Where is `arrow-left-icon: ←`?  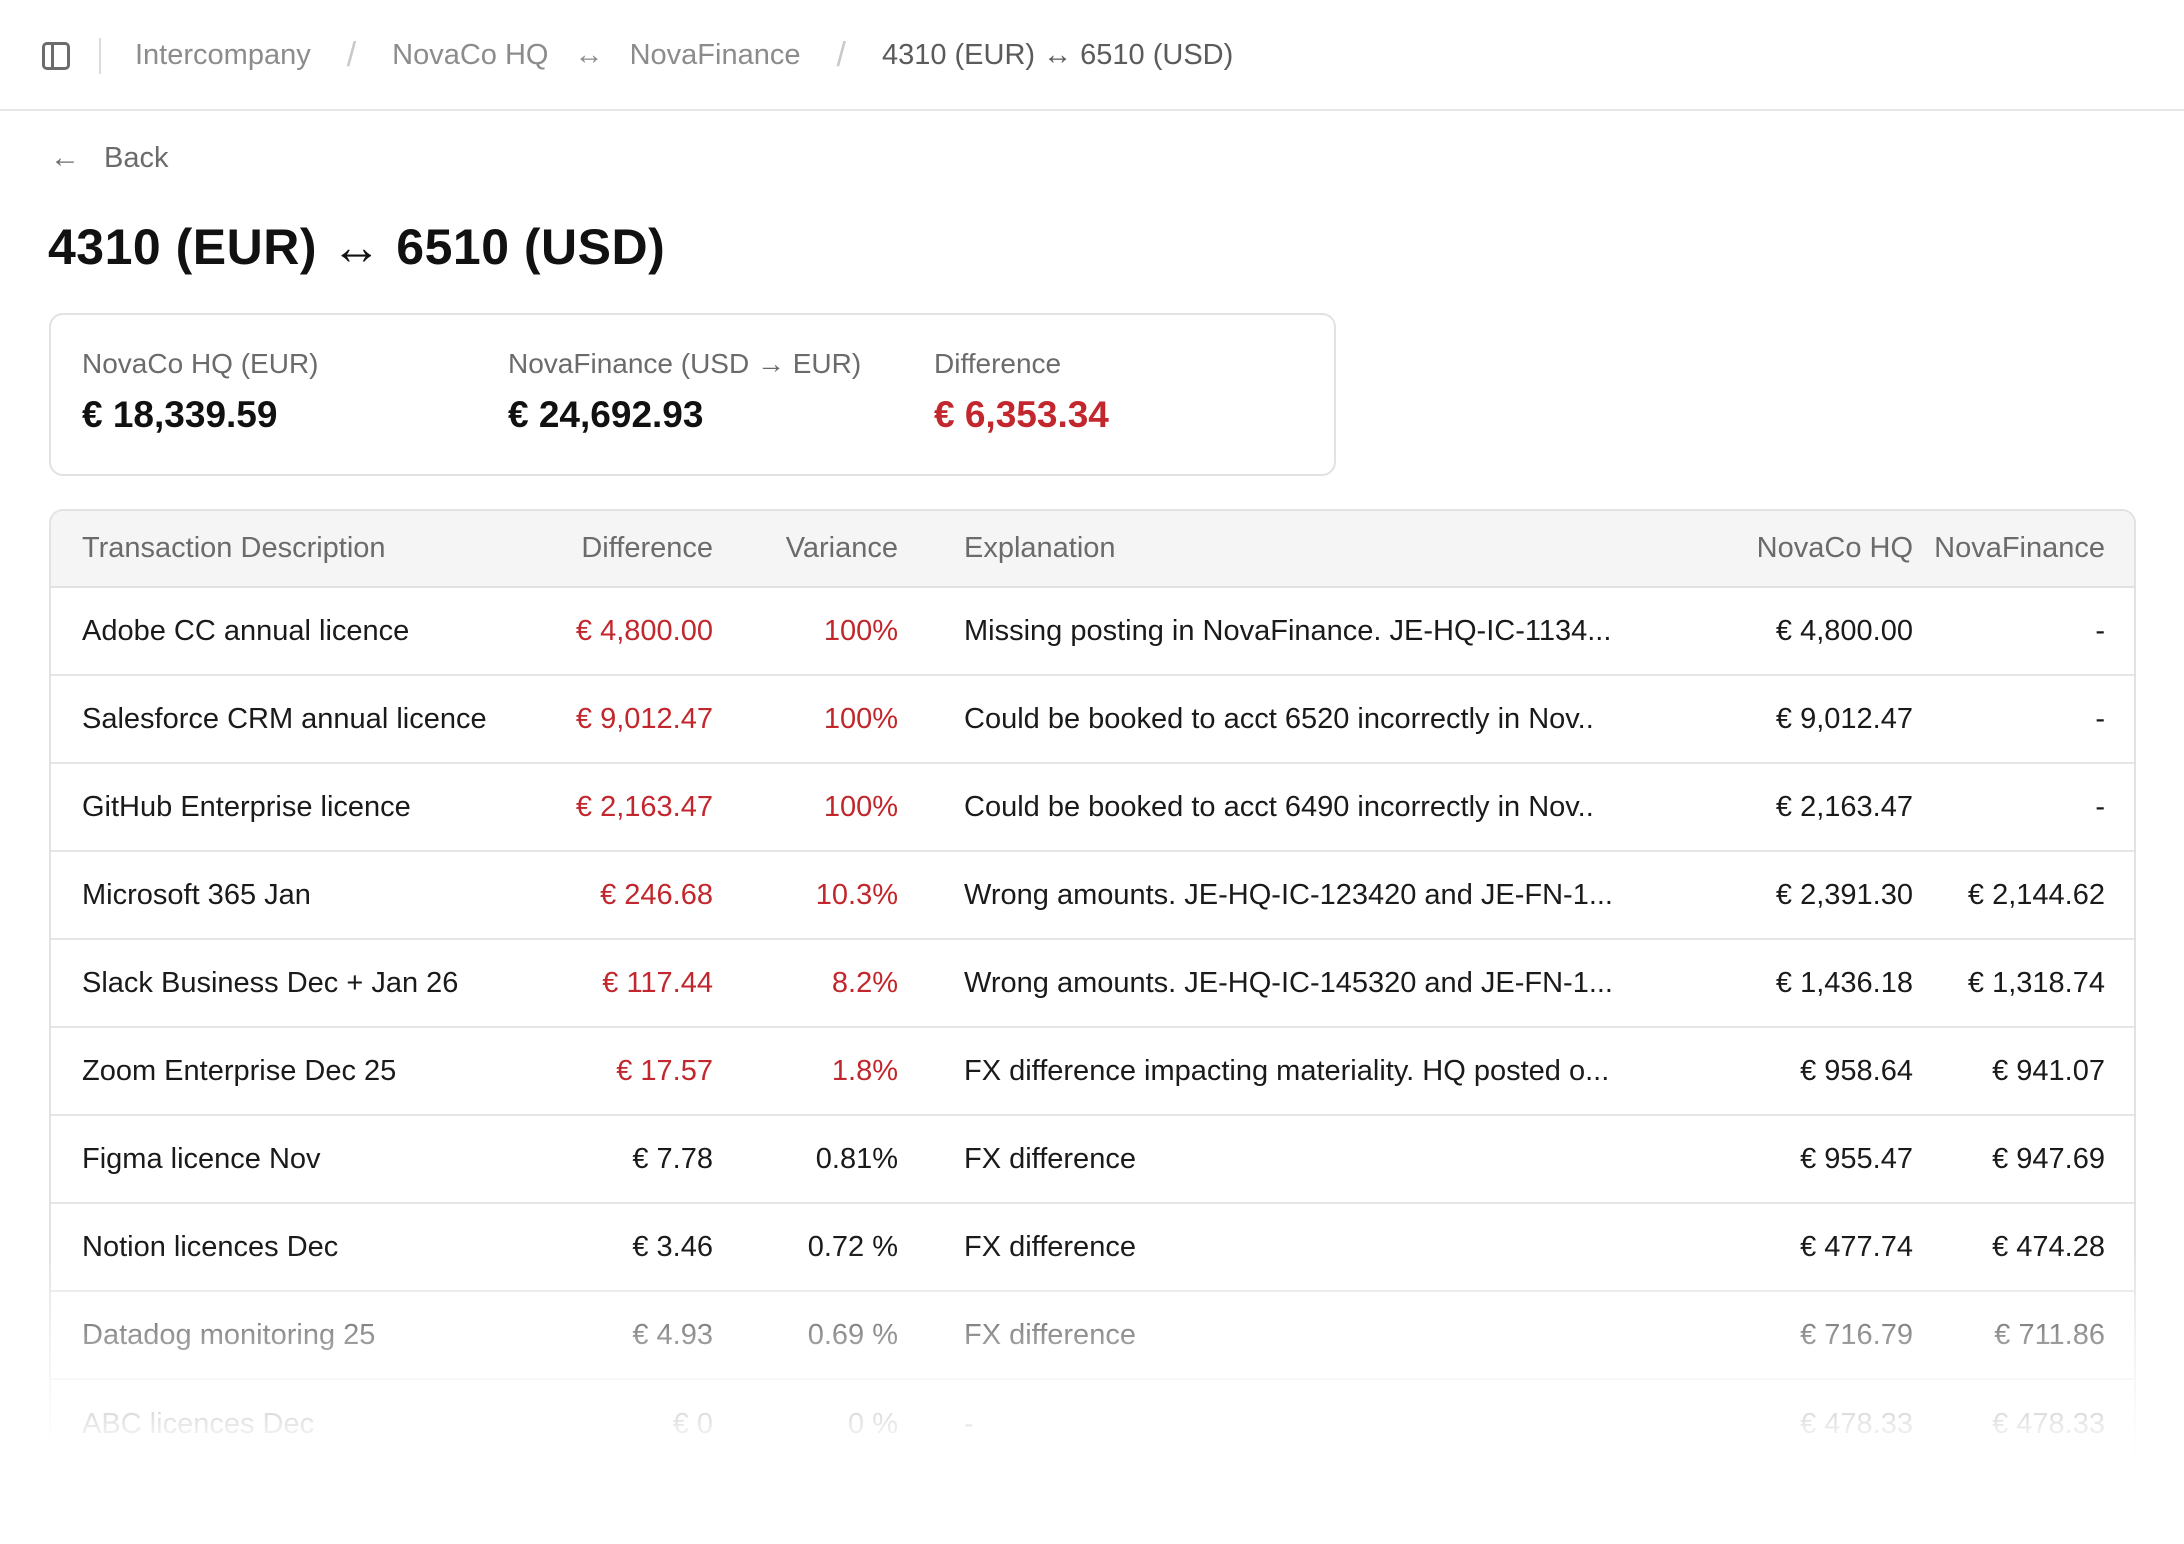
arrow-left-icon: ← is located at coordinates (65, 157).